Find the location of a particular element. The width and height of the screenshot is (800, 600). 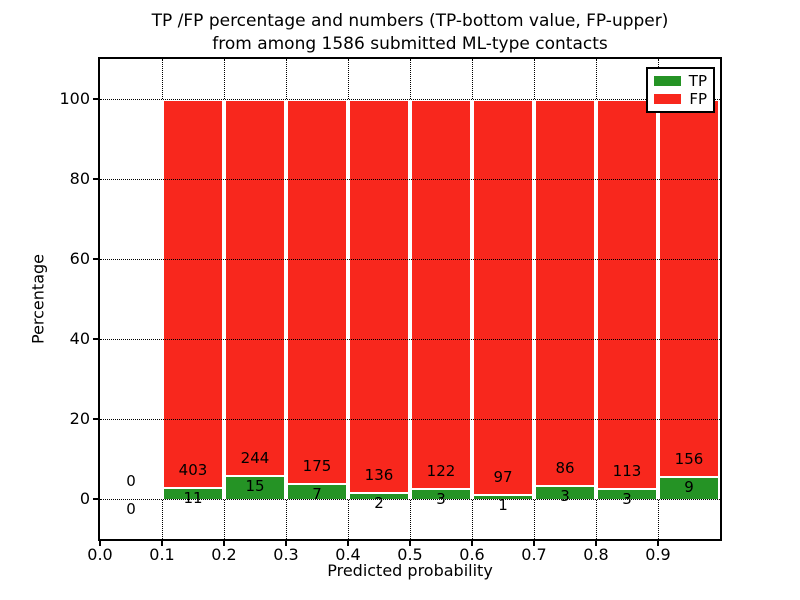

fp-count-label: 86 is located at coordinates (565, 467).